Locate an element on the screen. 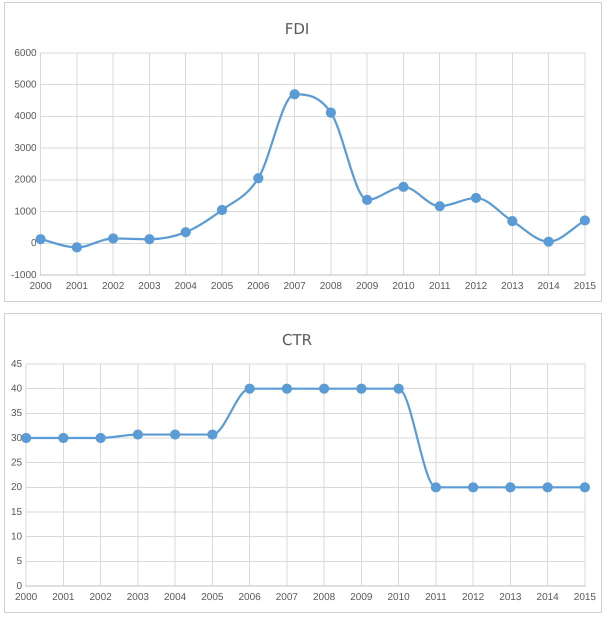 The height and width of the screenshot is (618, 606). y-tick-label: 35 is located at coordinates (17, 414).